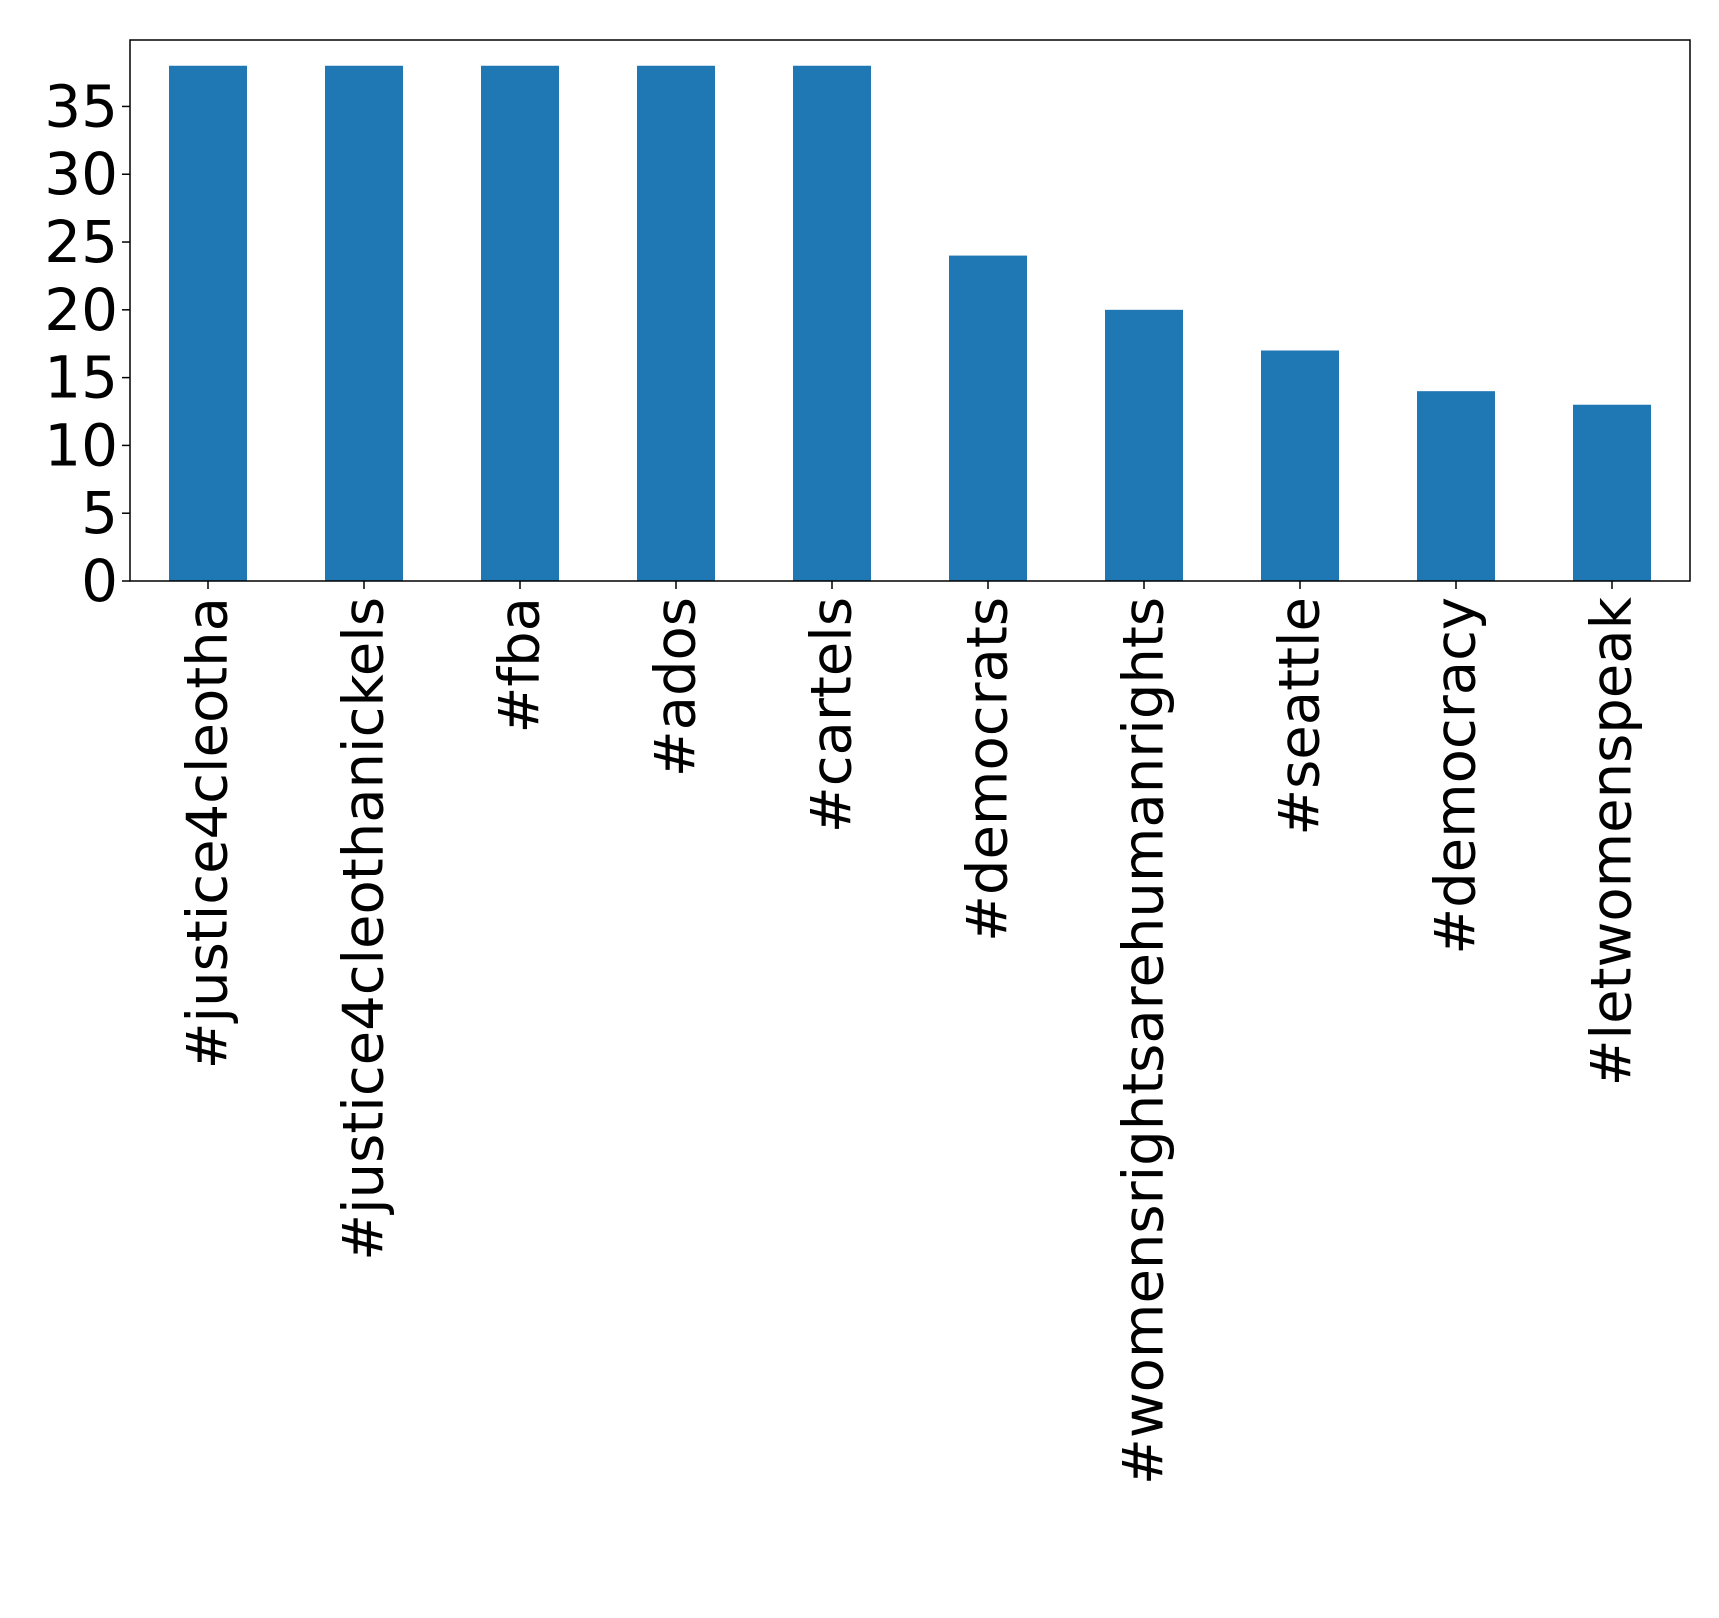 Image resolution: width=1719 pixels, height=1618 pixels. I want to click on y-tick-label: 30, so click(81, 174).